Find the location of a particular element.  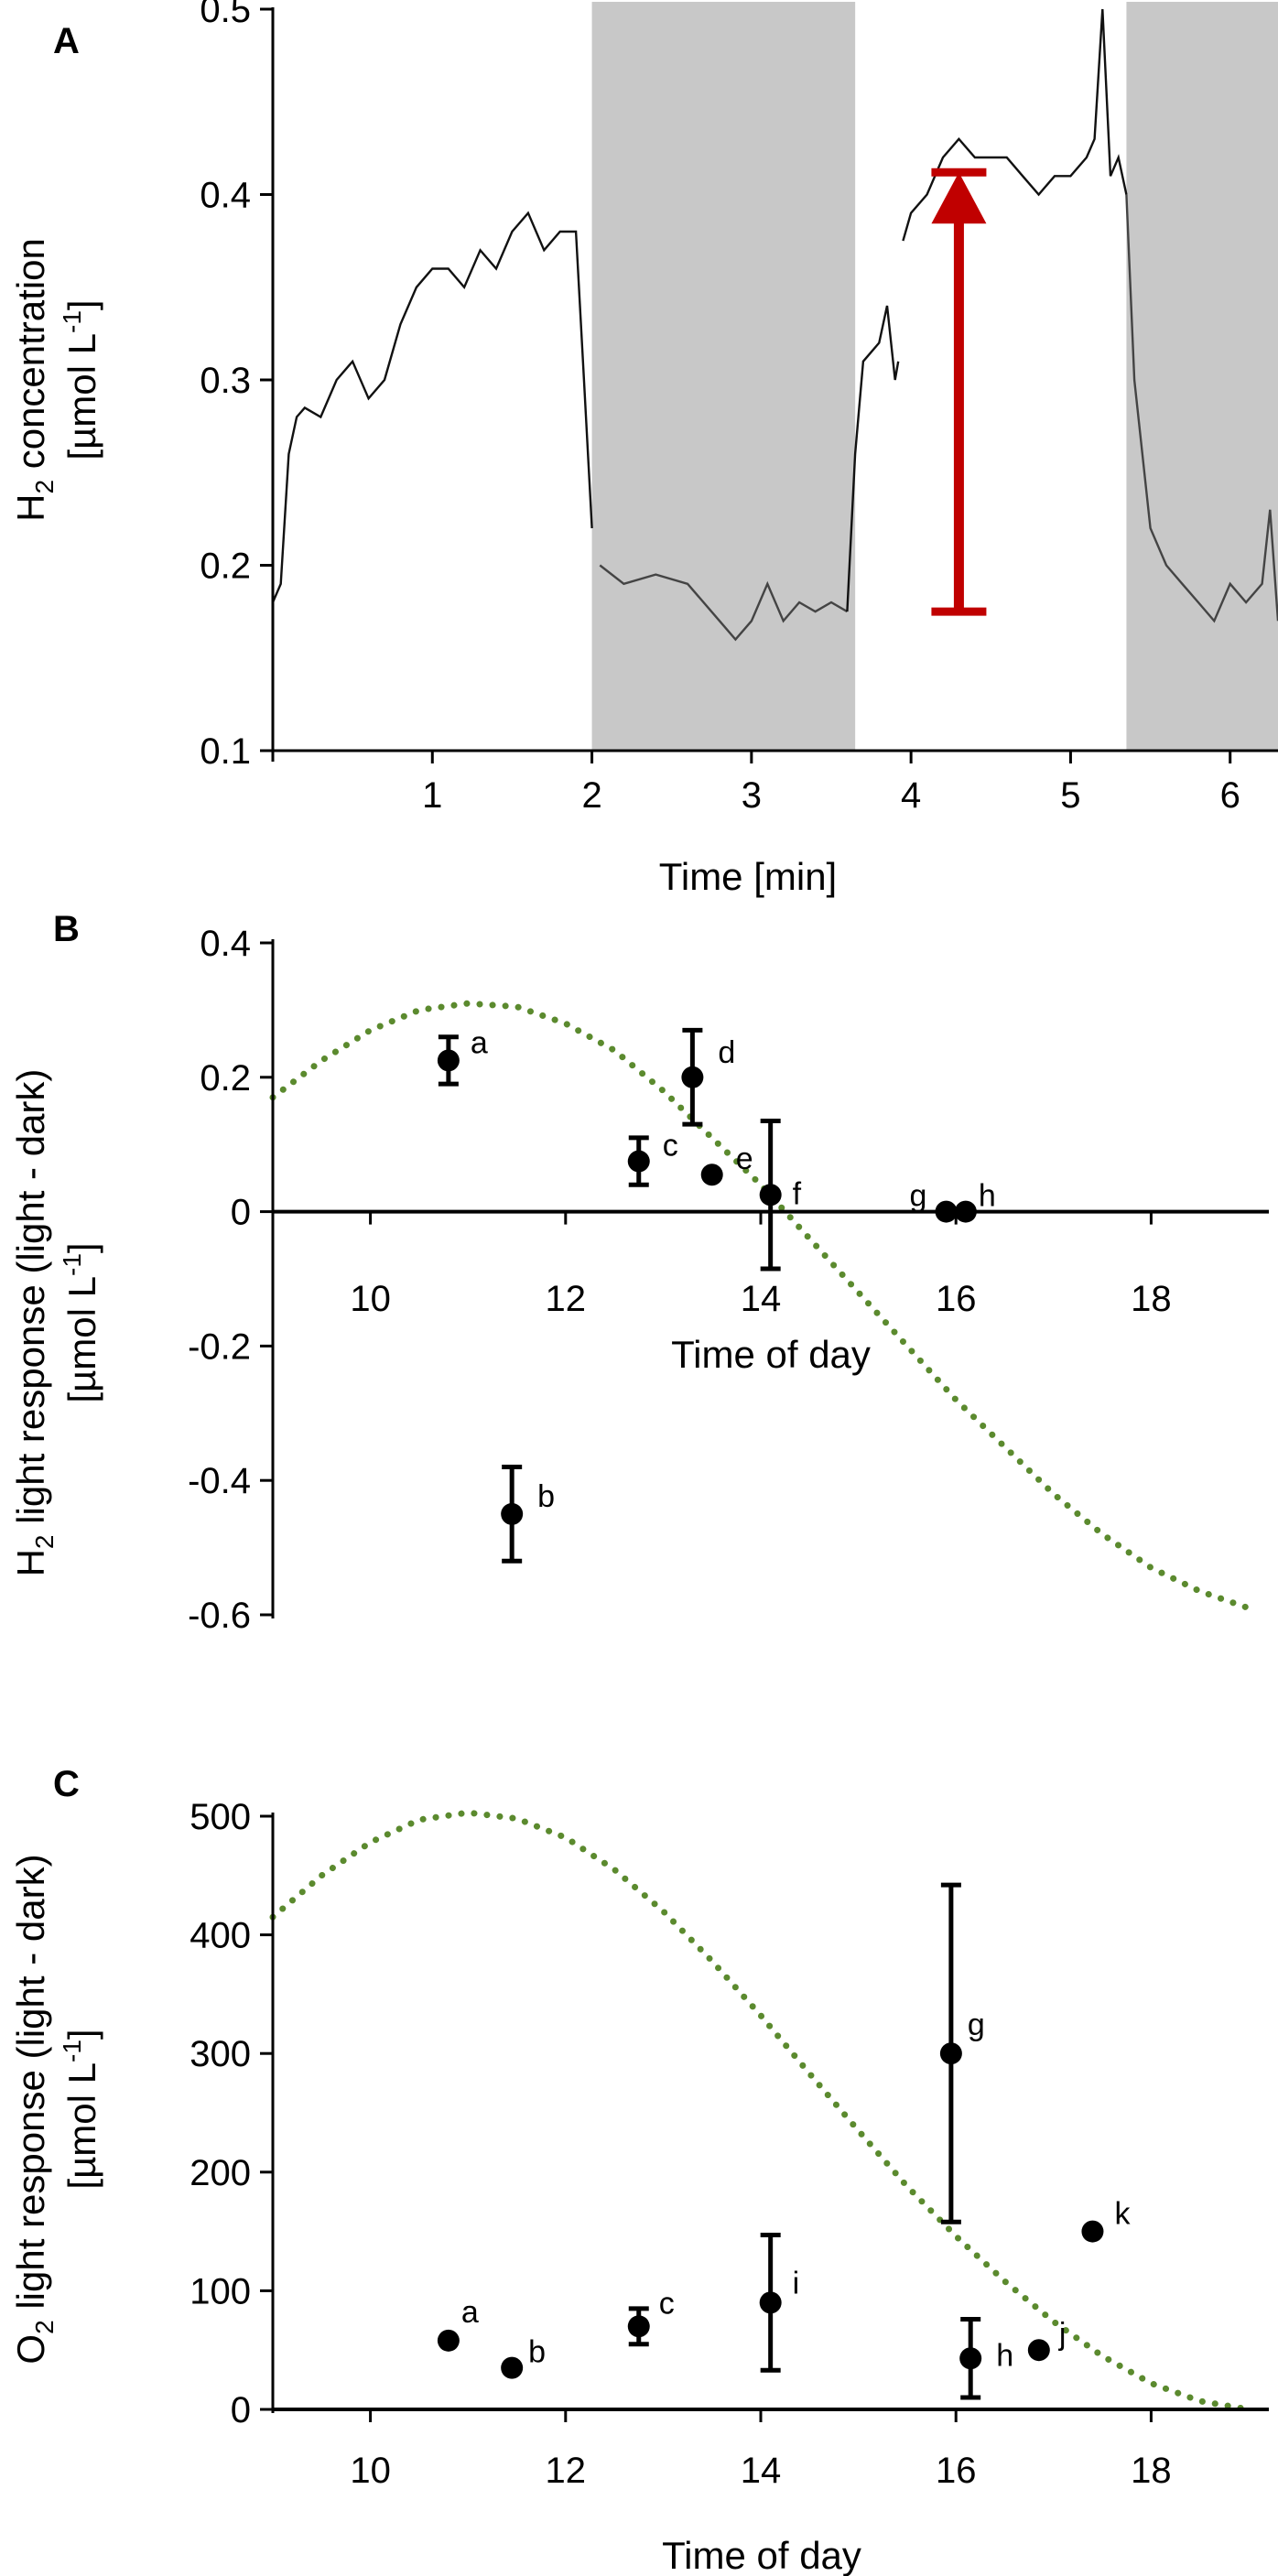

data-point-k is located at coordinates (1092, 2231).